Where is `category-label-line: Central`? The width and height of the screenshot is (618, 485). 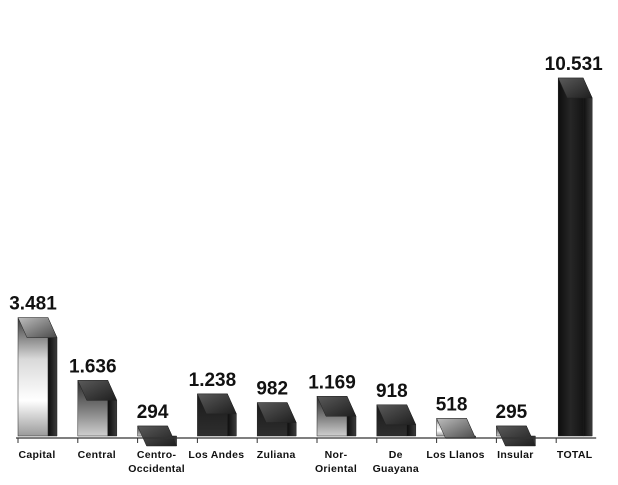
category-label-line: Central is located at coordinates (97, 455).